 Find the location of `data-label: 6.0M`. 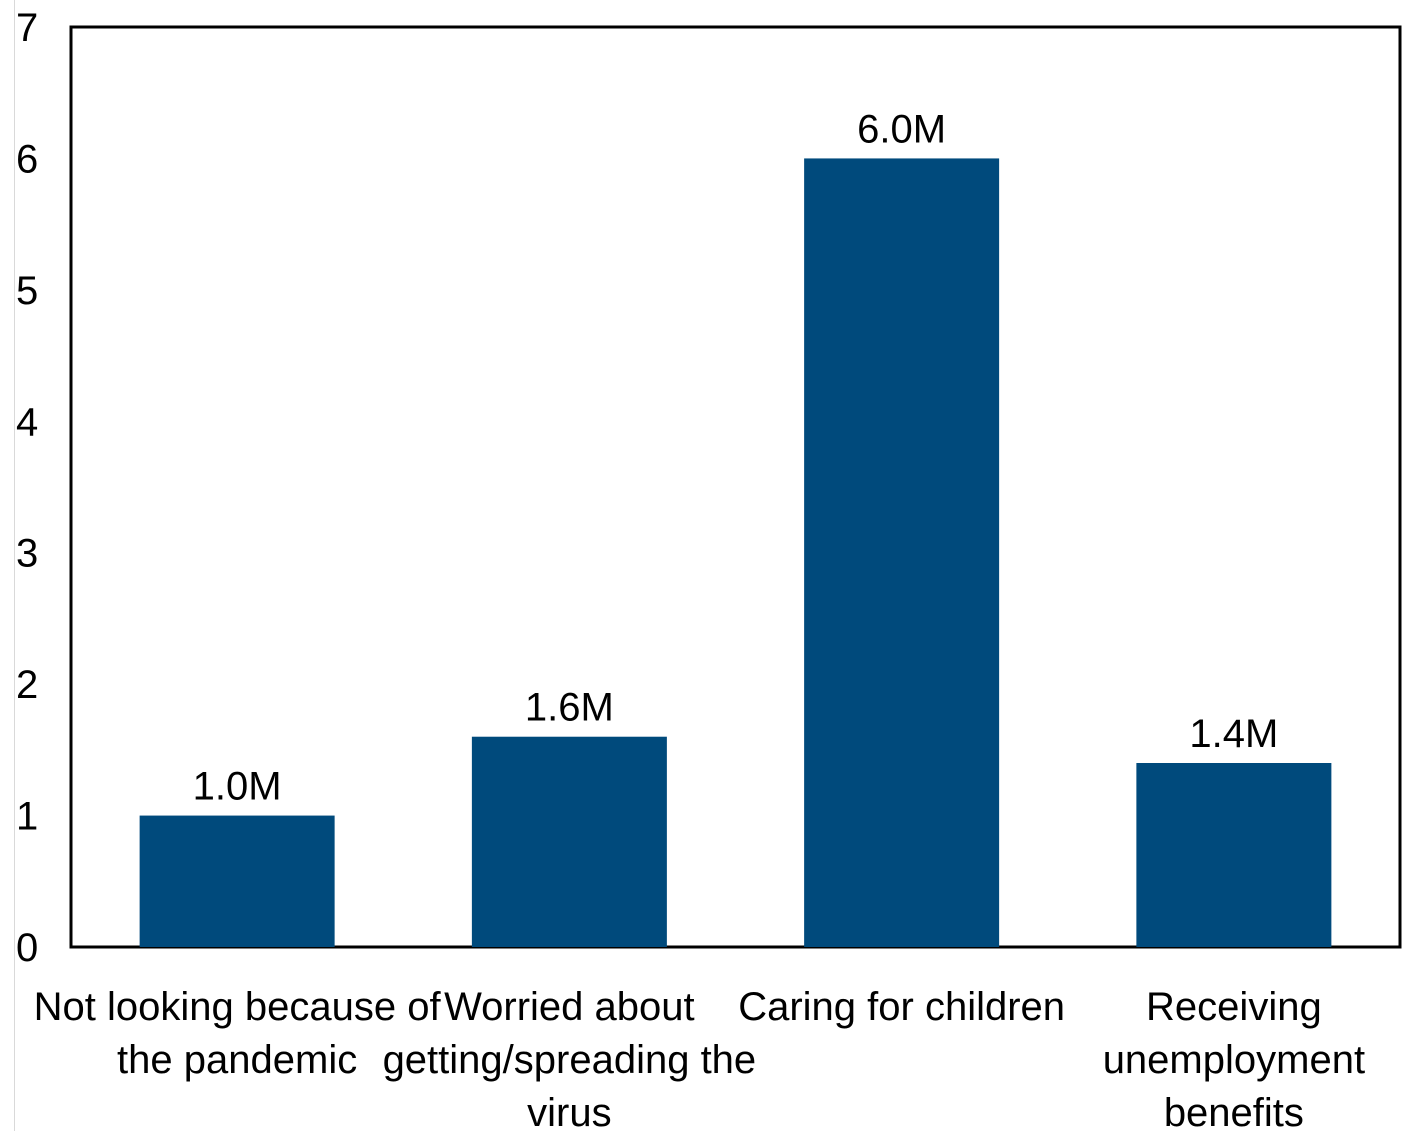

data-label: 6.0M is located at coordinates (901, 129).